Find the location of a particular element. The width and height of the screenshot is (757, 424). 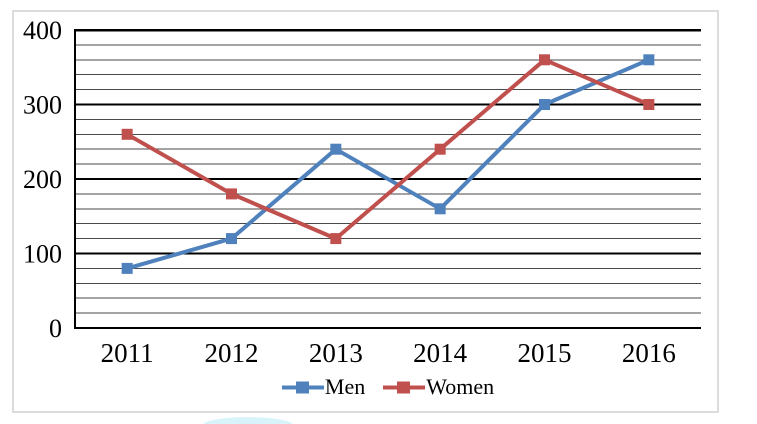

x-axis-tick-label: 2016 is located at coordinates (649, 353).